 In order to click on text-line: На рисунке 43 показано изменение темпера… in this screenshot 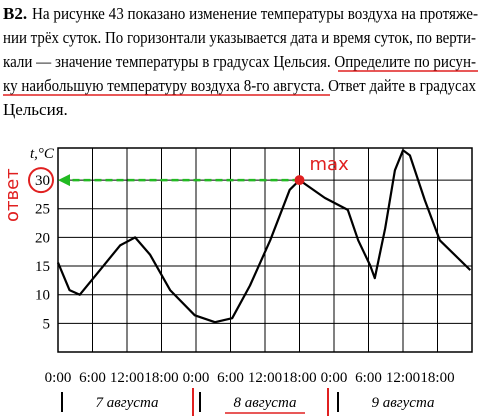, I will do `click(255, 13)`.